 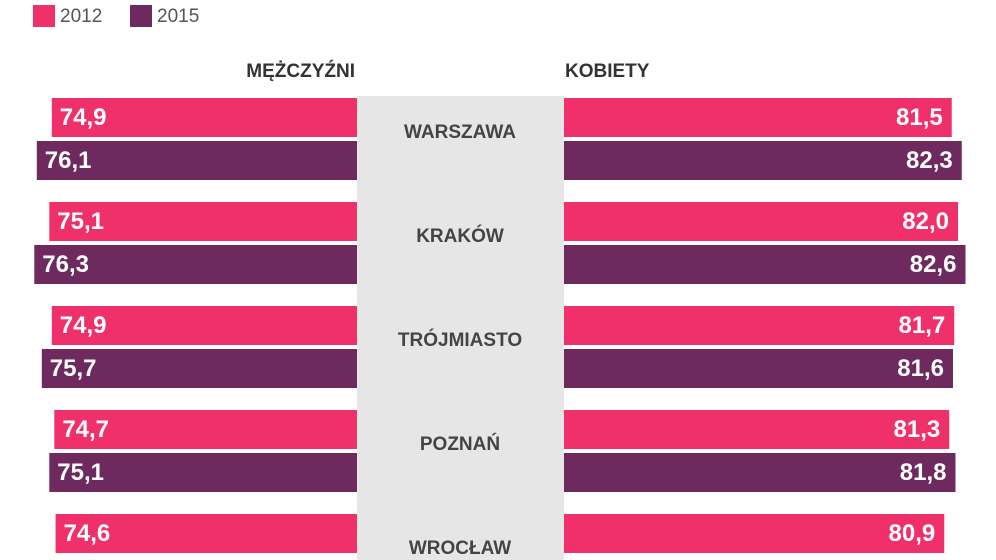 I want to click on value-label: 75,7, so click(x=73, y=368).